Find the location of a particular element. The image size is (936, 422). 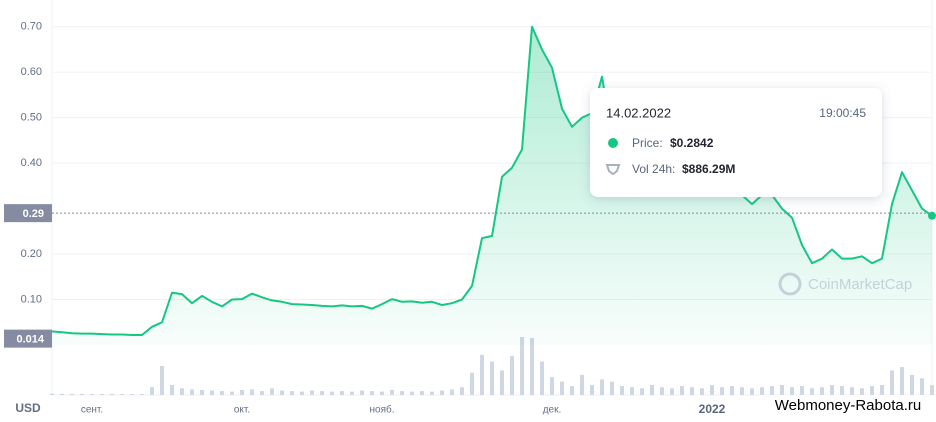

x-tick-label: нояб. is located at coordinates (381, 410).